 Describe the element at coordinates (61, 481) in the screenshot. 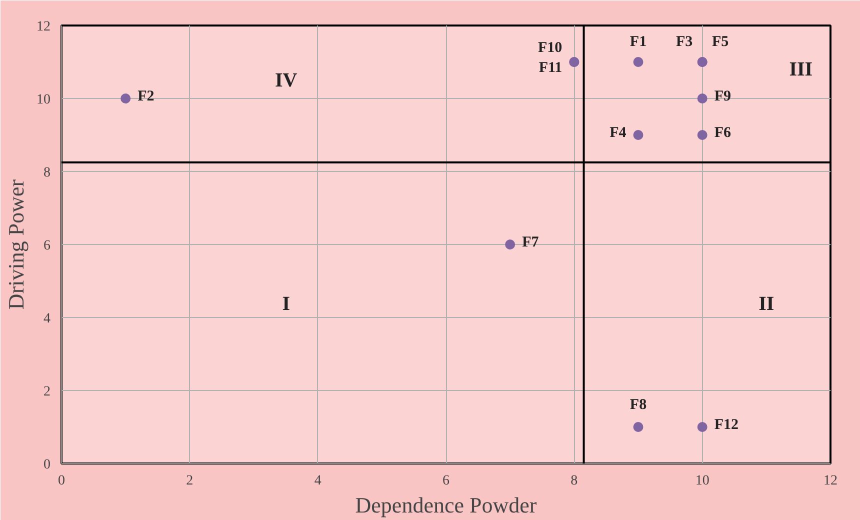

I see `x-tick-label: 0` at that location.